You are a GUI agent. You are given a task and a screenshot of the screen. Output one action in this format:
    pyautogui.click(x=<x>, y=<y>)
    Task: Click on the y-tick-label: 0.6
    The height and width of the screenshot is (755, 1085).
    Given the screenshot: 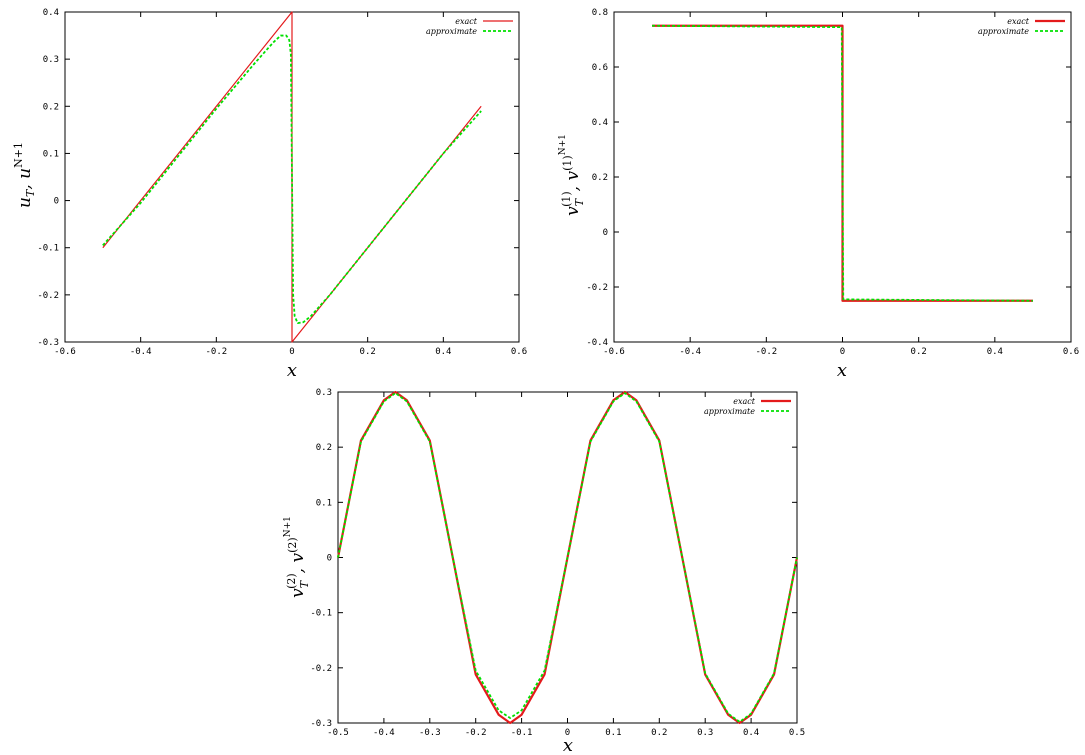 What is the action you would take?
    pyautogui.click(x=600, y=68)
    